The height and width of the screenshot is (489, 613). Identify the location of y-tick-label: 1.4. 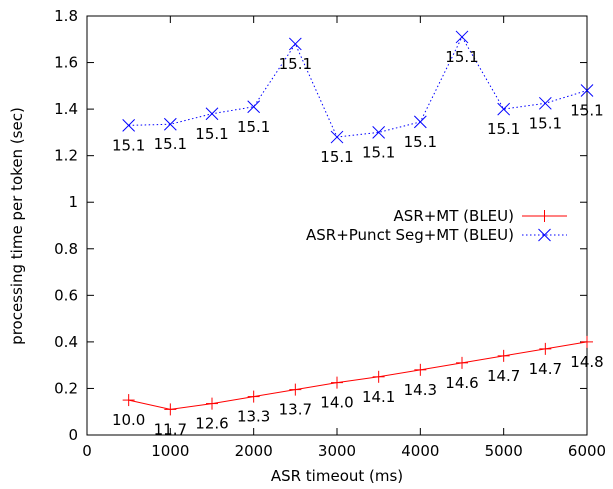
(66, 109).